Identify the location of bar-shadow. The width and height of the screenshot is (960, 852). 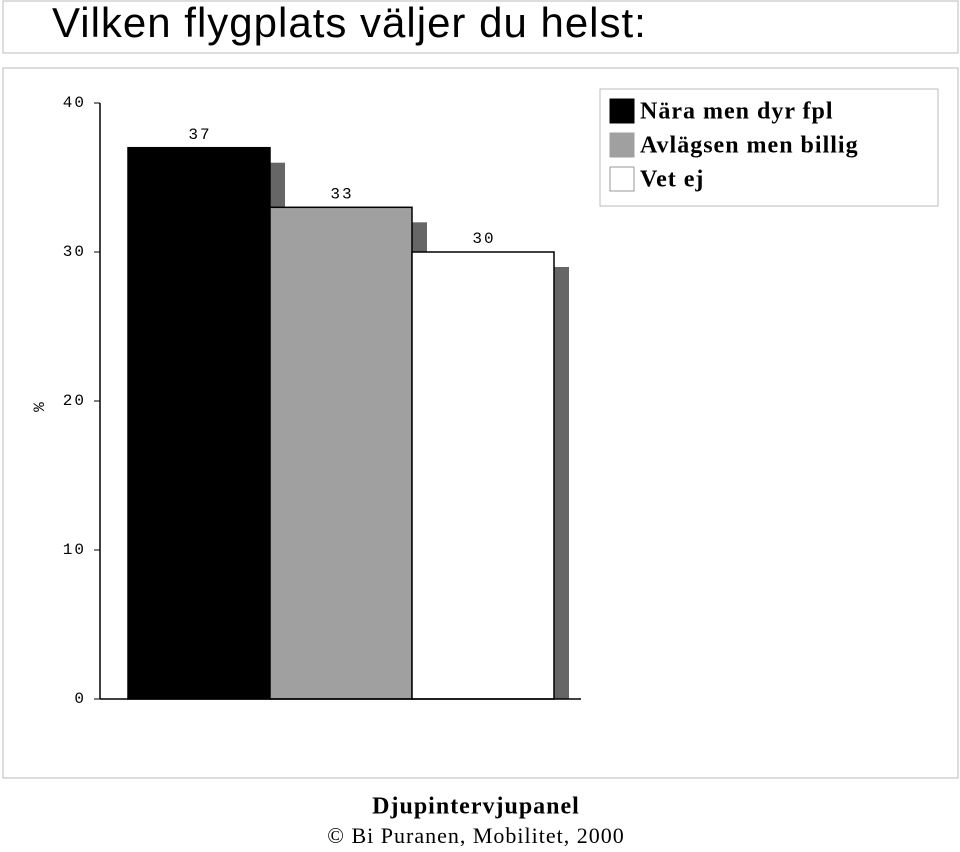
(561, 483).